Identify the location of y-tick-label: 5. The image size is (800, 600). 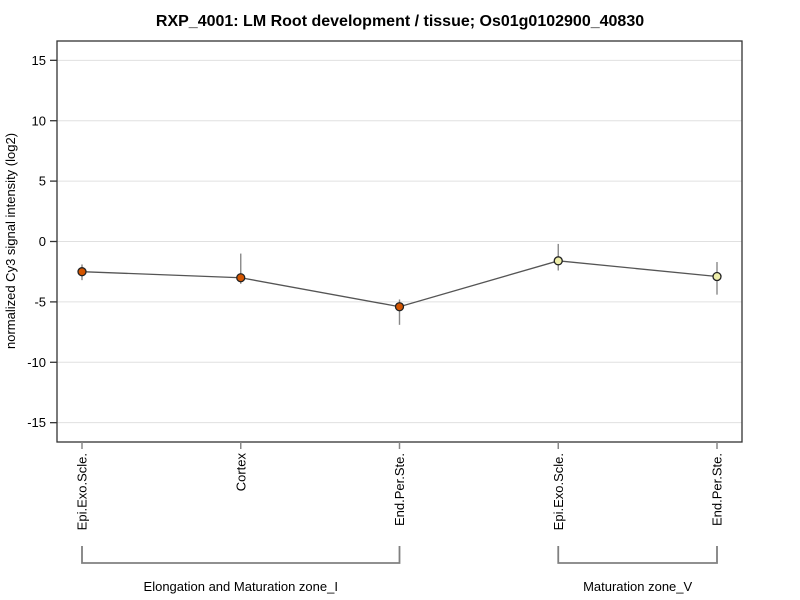
(42, 181).